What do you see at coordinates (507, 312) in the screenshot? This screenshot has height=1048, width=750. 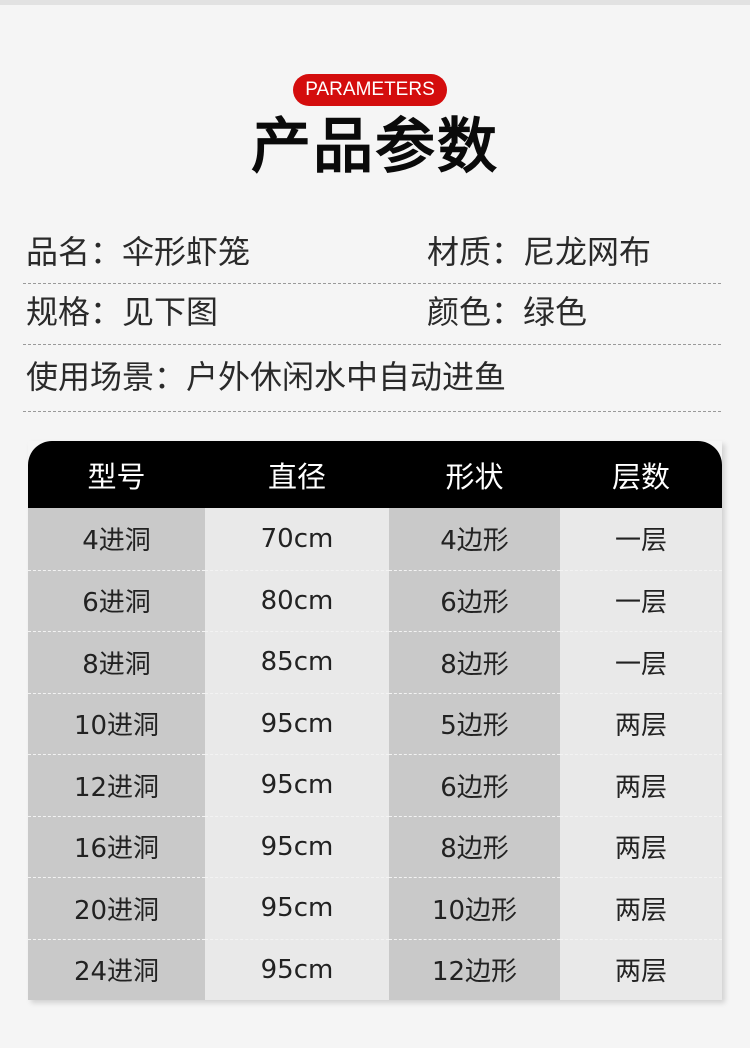 I see `product-color: 颜色：绿色` at bounding box center [507, 312].